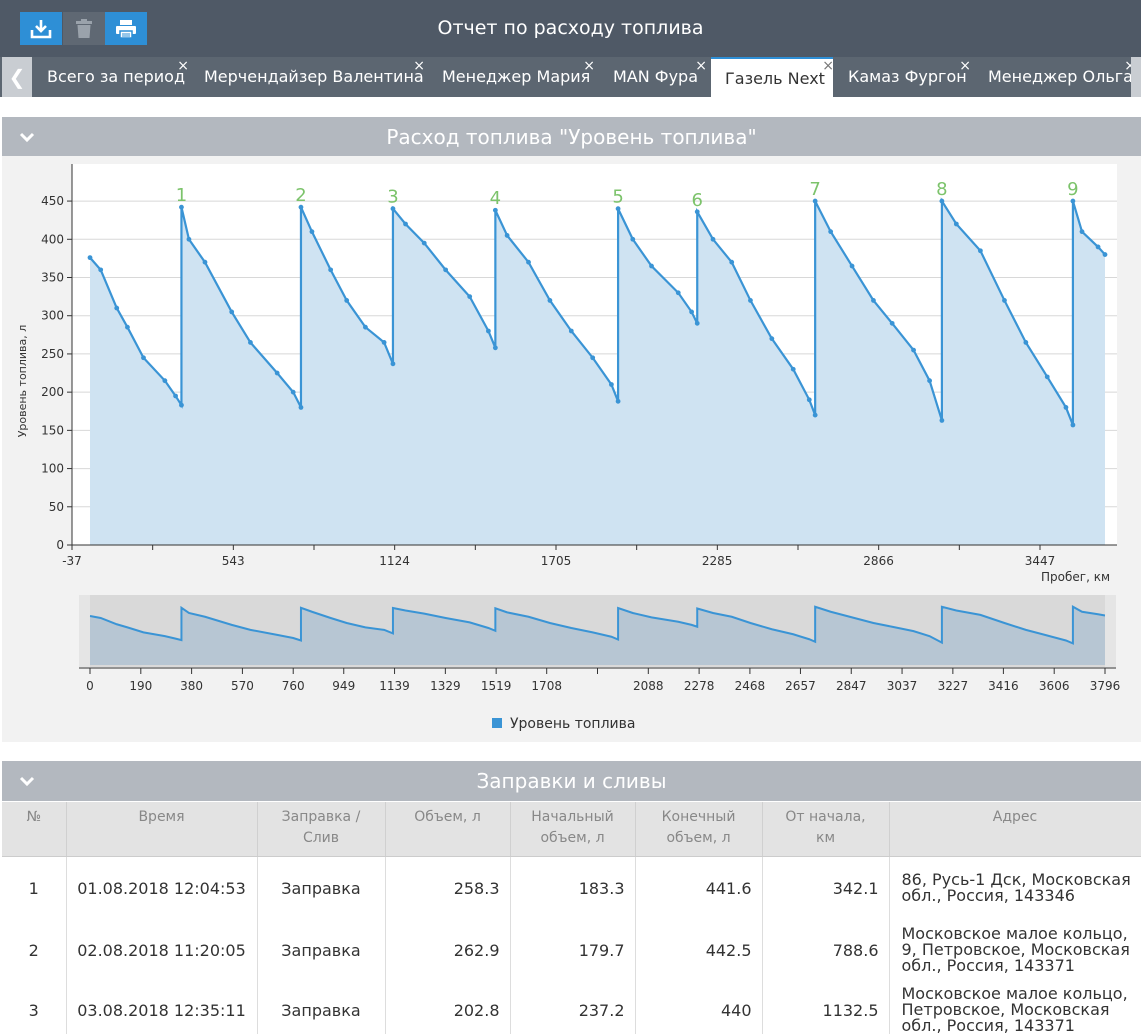  What do you see at coordinates (617, 197) in the screenshot?
I see `refuel-marker-label: 5` at bounding box center [617, 197].